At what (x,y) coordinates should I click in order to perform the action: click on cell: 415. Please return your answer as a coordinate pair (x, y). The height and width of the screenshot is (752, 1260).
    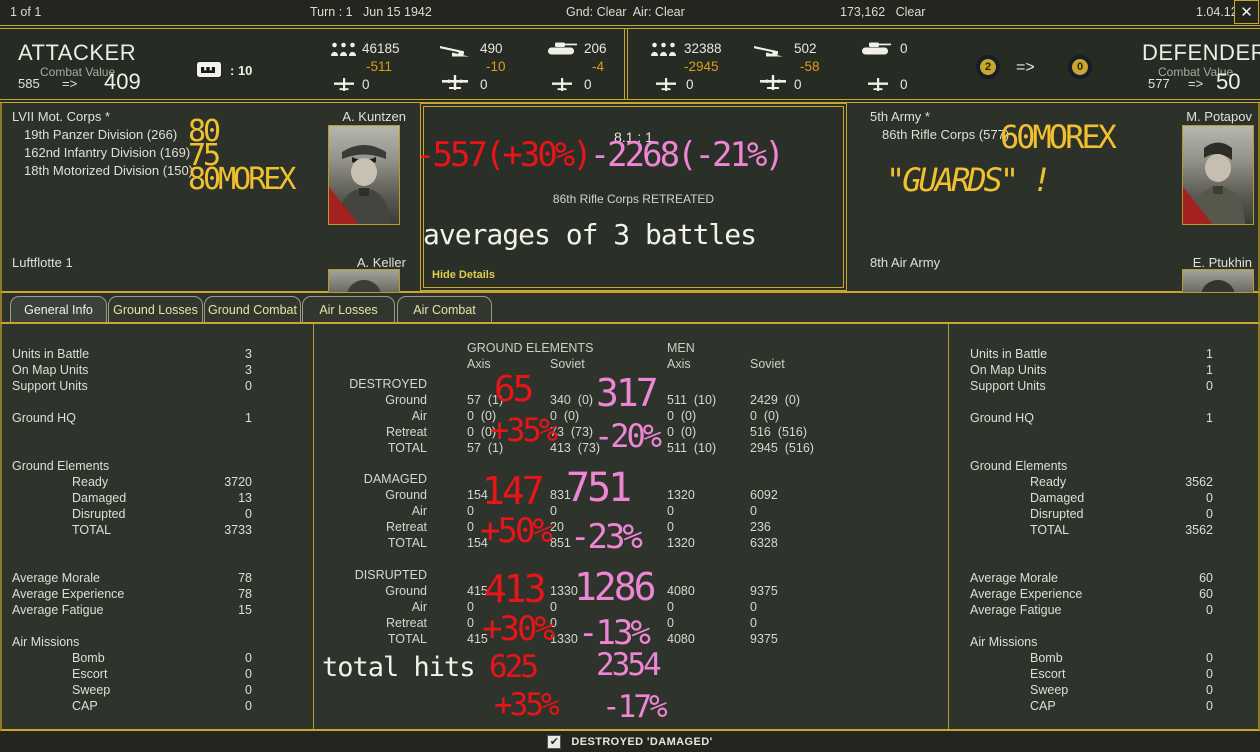
    Looking at the image, I should click on (477, 639).